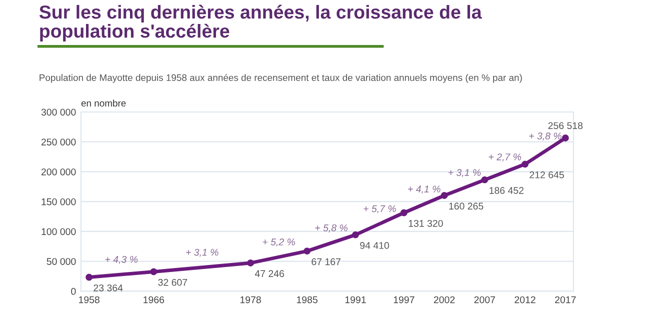 Image resolution: width=648 pixels, height=320 pixels. What do you see at coordinates (108, 288) in the screenshot?
I see `data-label: 23 364` at bounding box center [108, 288].